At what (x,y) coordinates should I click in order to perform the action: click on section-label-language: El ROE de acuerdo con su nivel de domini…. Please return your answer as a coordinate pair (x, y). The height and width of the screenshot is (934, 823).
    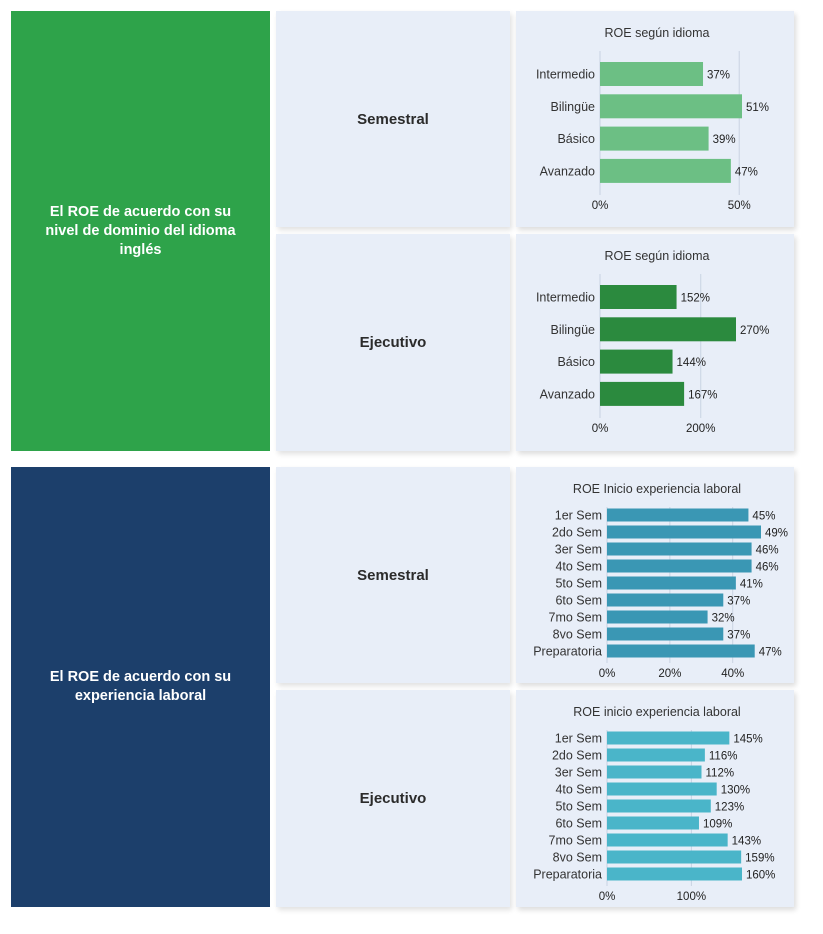
    Looking at the image, I should click on (140, 231).